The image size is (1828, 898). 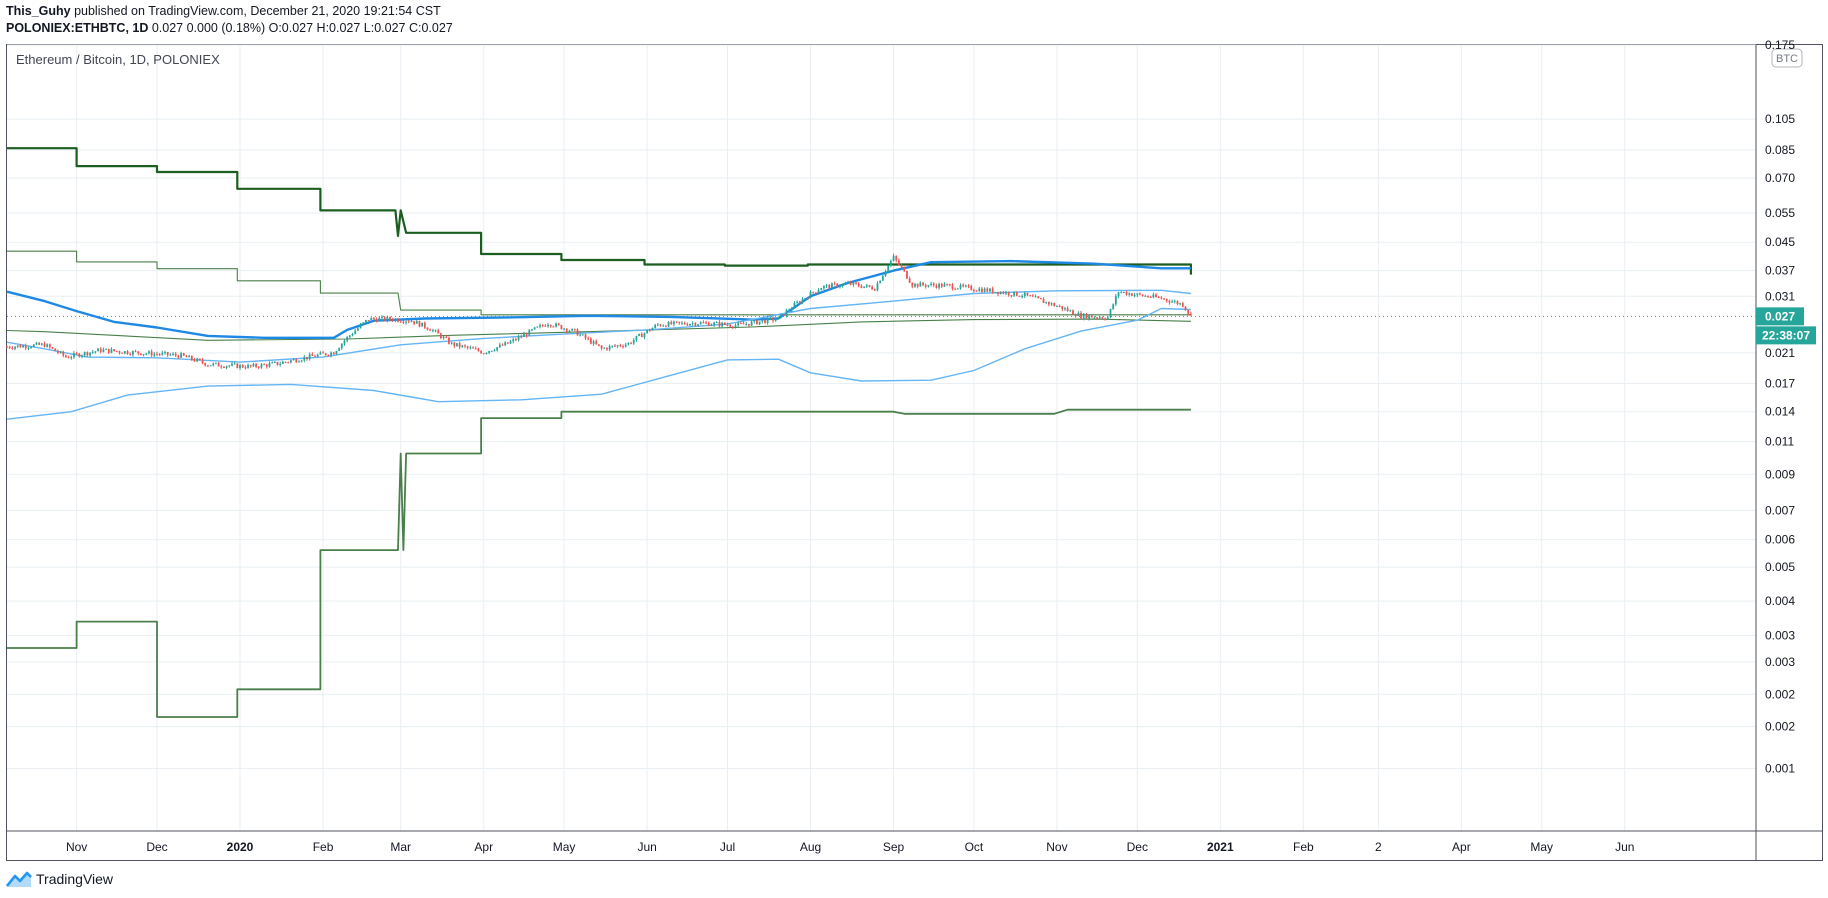 What do you see at coordinates (1378, 847) in the screenshot?
I see `x-tick-label: 2` at bounding box center [1378, 847].